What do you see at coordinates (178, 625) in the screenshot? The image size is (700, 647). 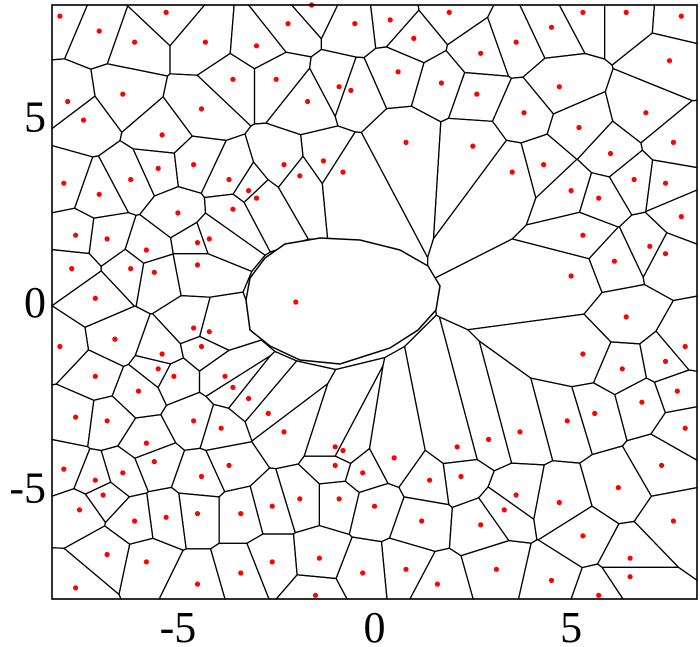 I see `x-tick-label: -5` at bounding box center [178, 625].